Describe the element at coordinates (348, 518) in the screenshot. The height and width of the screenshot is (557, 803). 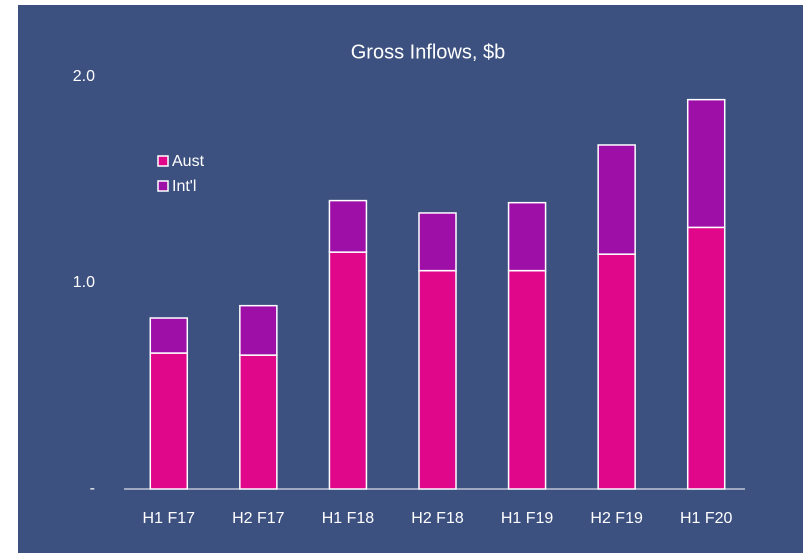
I see `x-tick-label: H1 F18` at that location.